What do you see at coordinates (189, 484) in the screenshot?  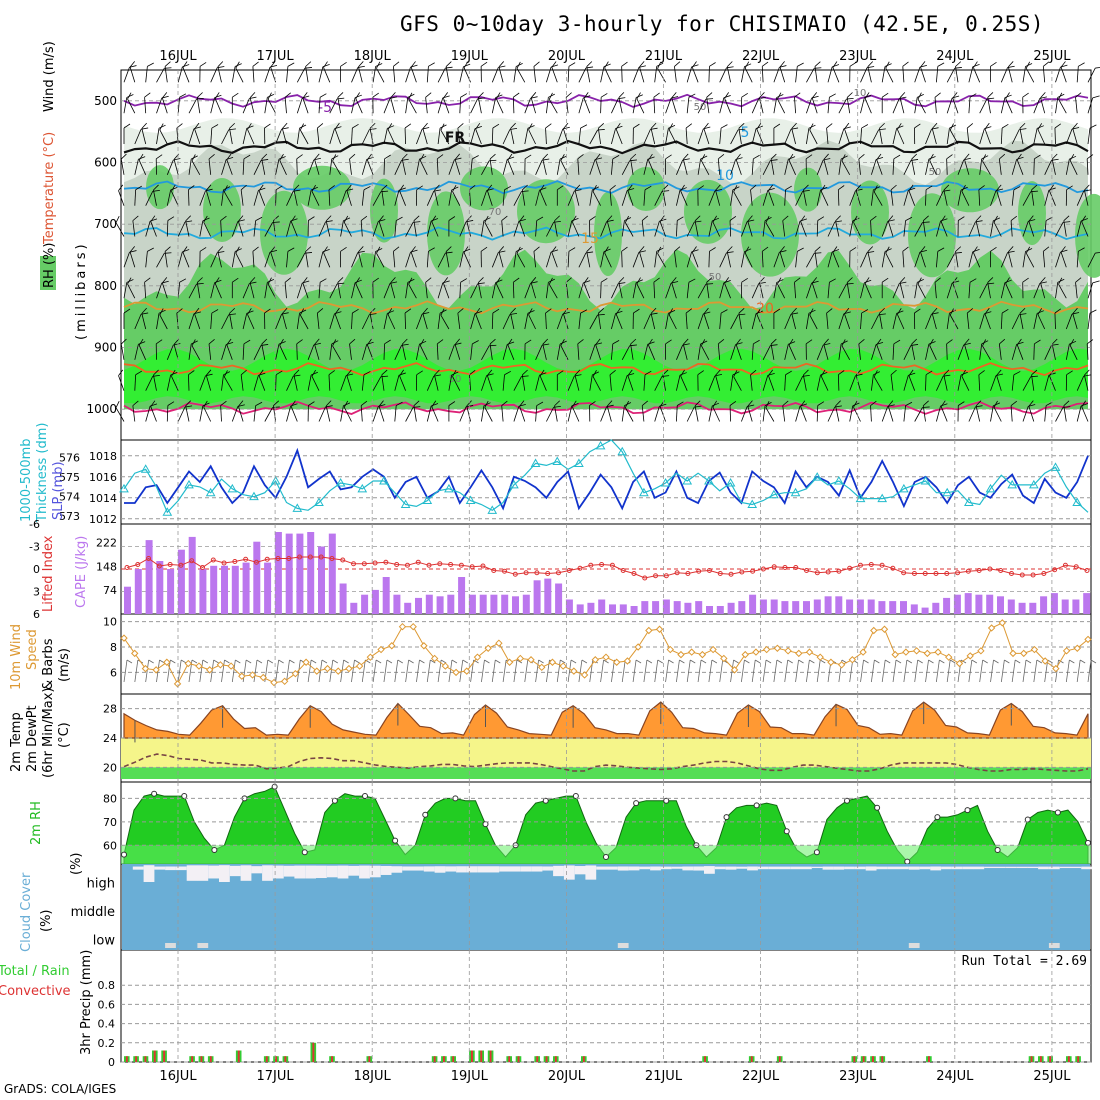 I see `thickness-point` at bounding box center [189, 484].